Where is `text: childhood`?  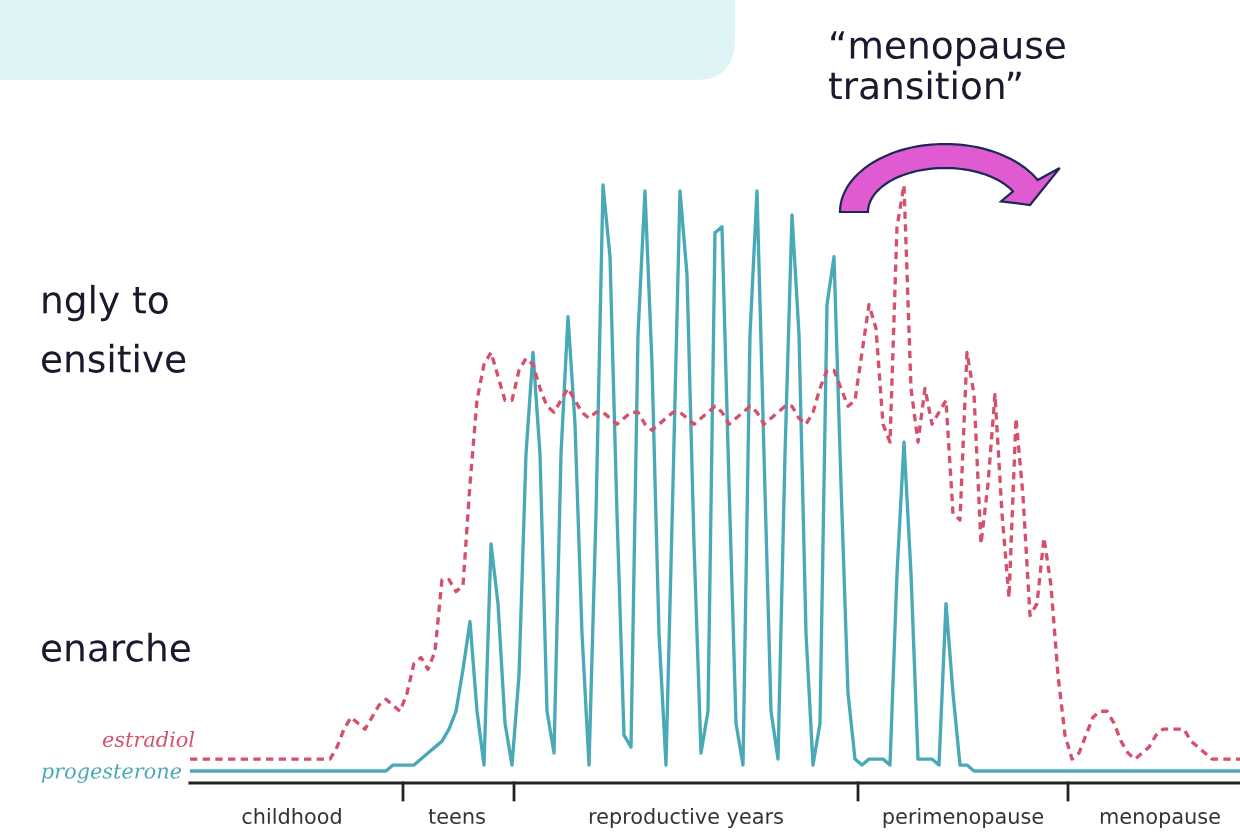
text: childhood is located at coordinates (291, 816).